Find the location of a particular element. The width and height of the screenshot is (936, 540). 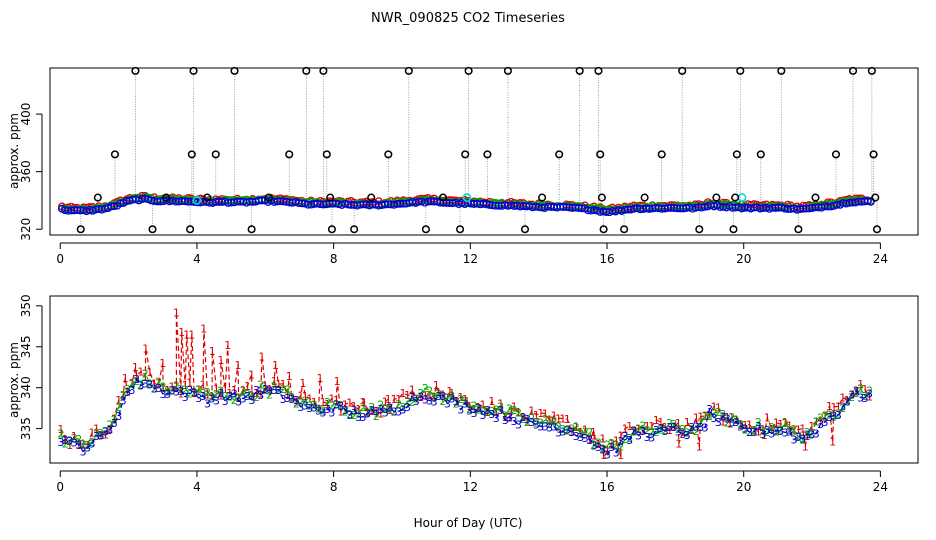

bottom-y-tick-label: 350 is located at coordinates (26, 305).